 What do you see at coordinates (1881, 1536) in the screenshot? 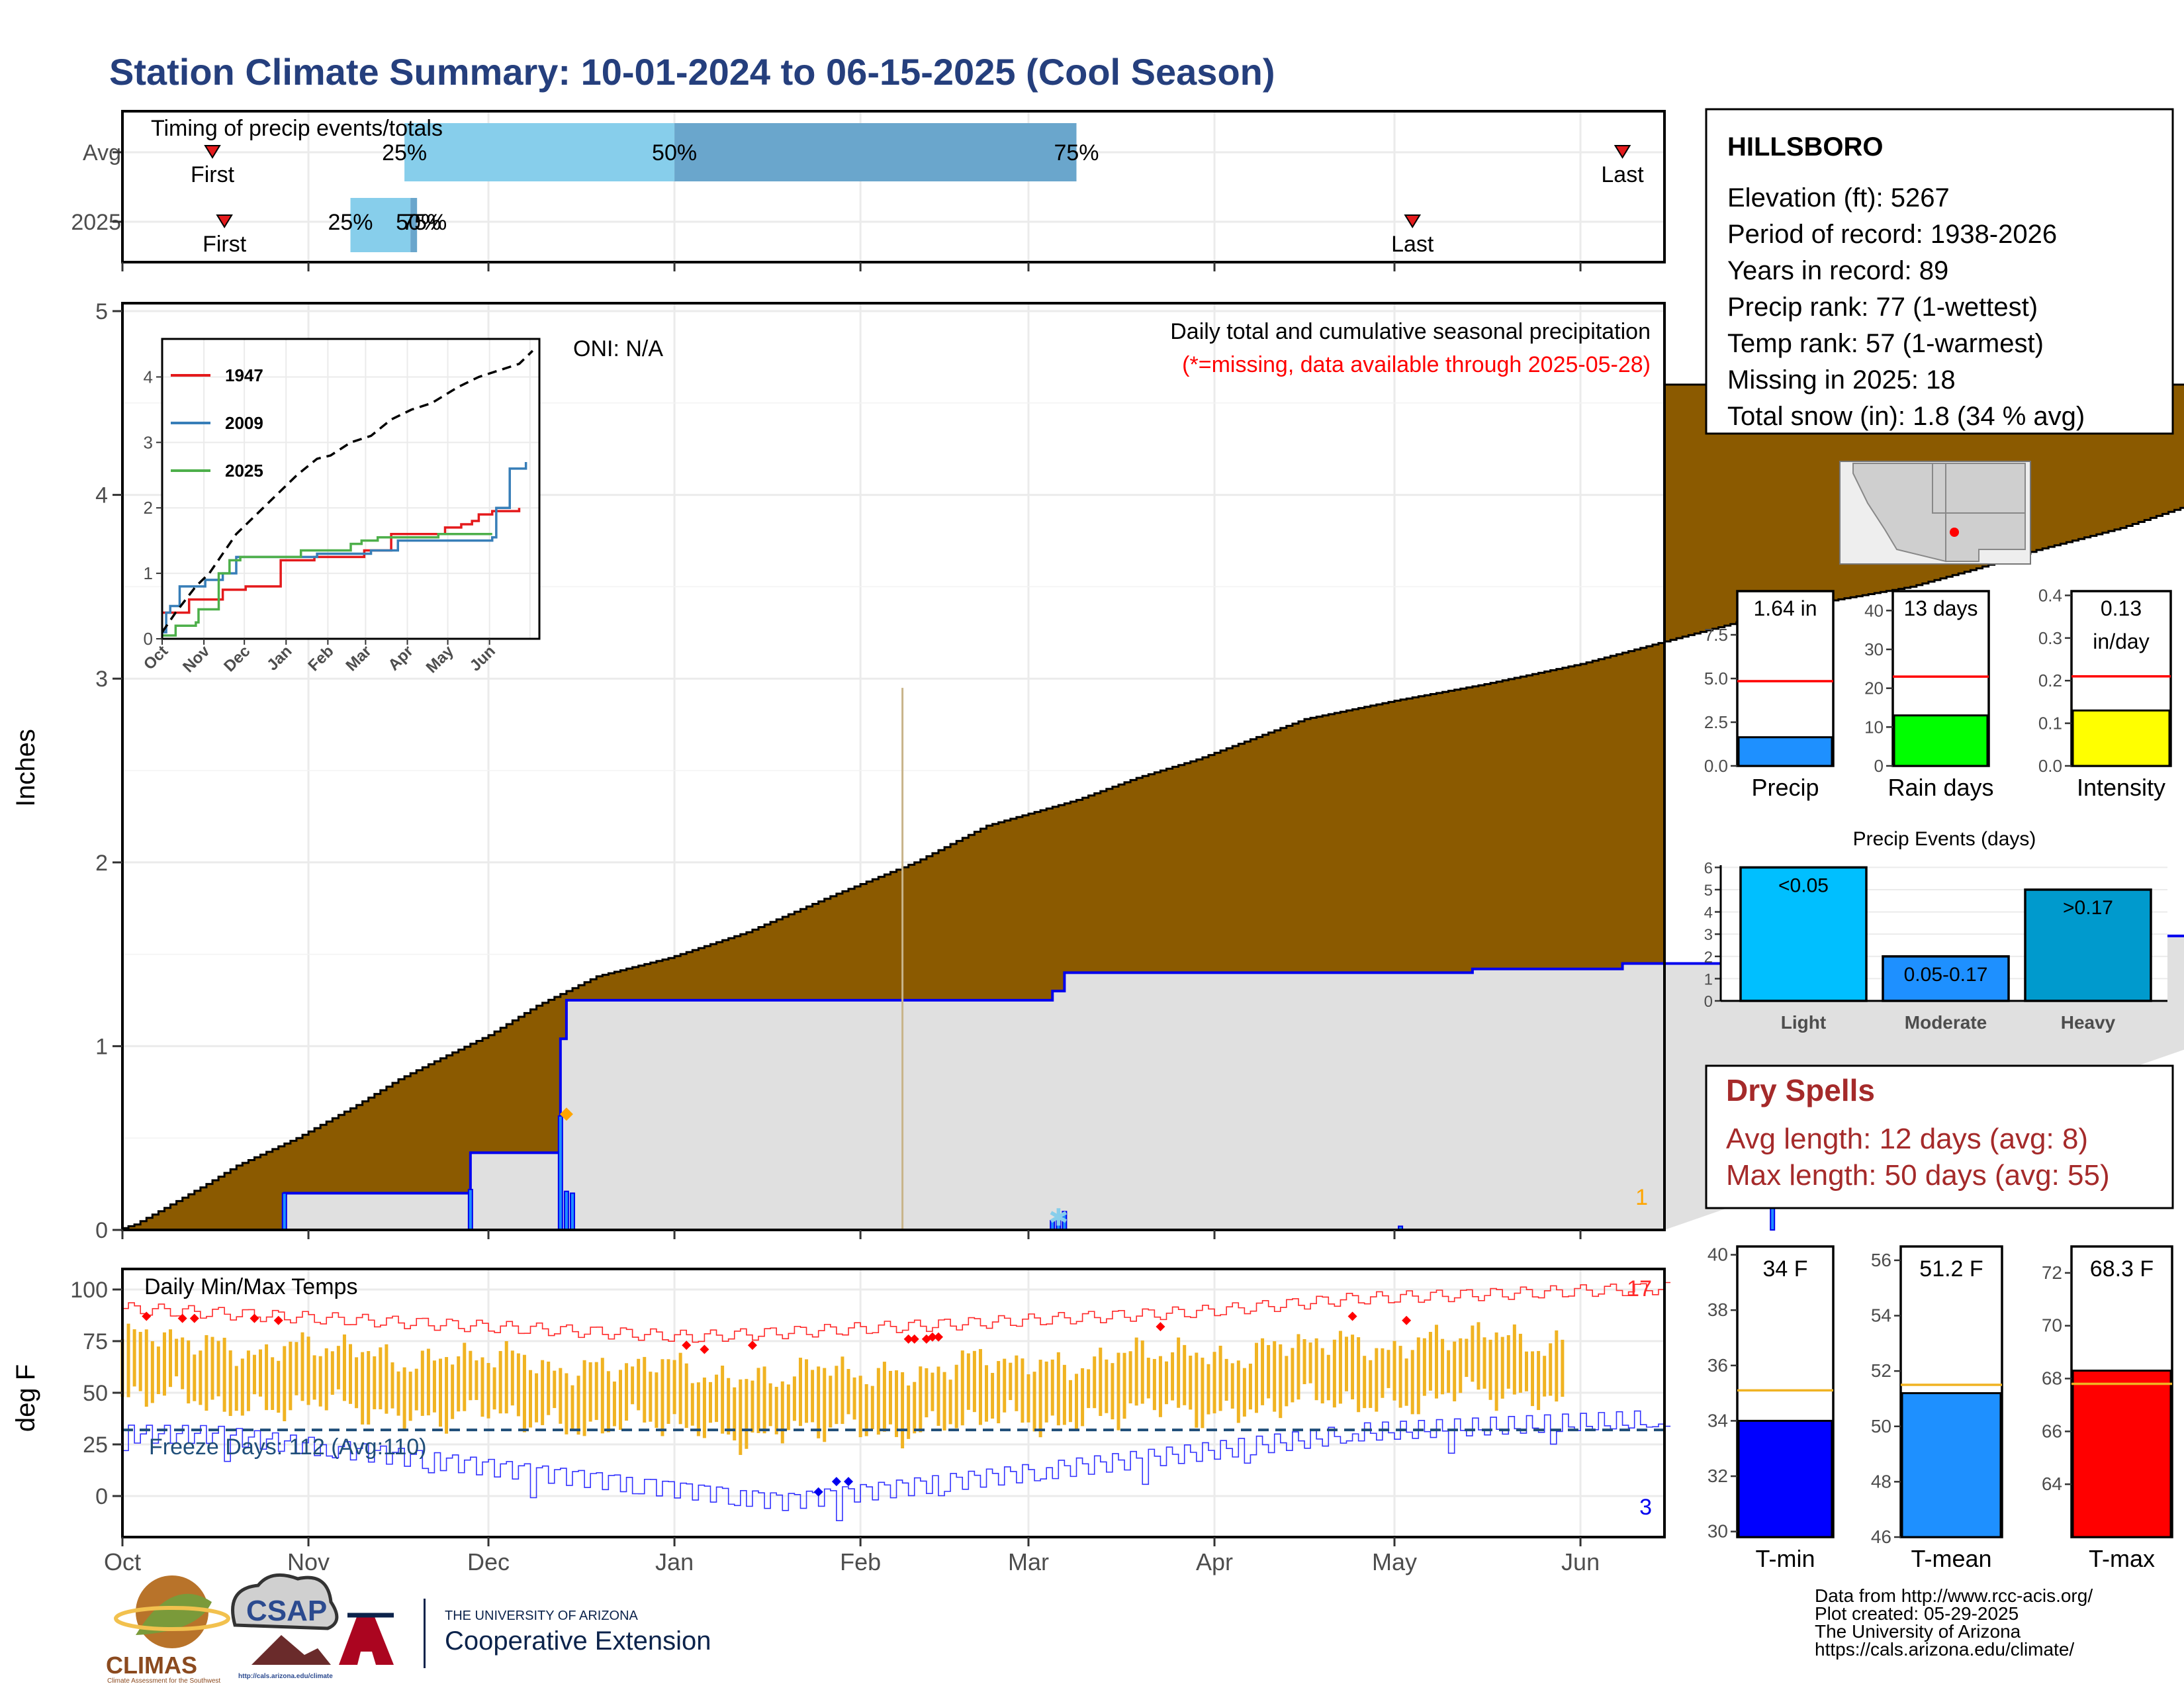
I see `mini-chart-tick-label: 46` at bounding box center [1881, 1536].